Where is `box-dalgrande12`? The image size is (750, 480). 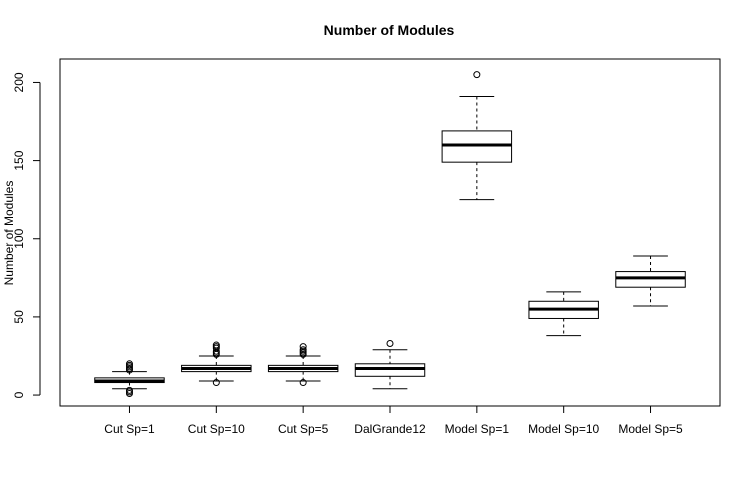 box-dalgrande12 is located at coordinates (390, 364).